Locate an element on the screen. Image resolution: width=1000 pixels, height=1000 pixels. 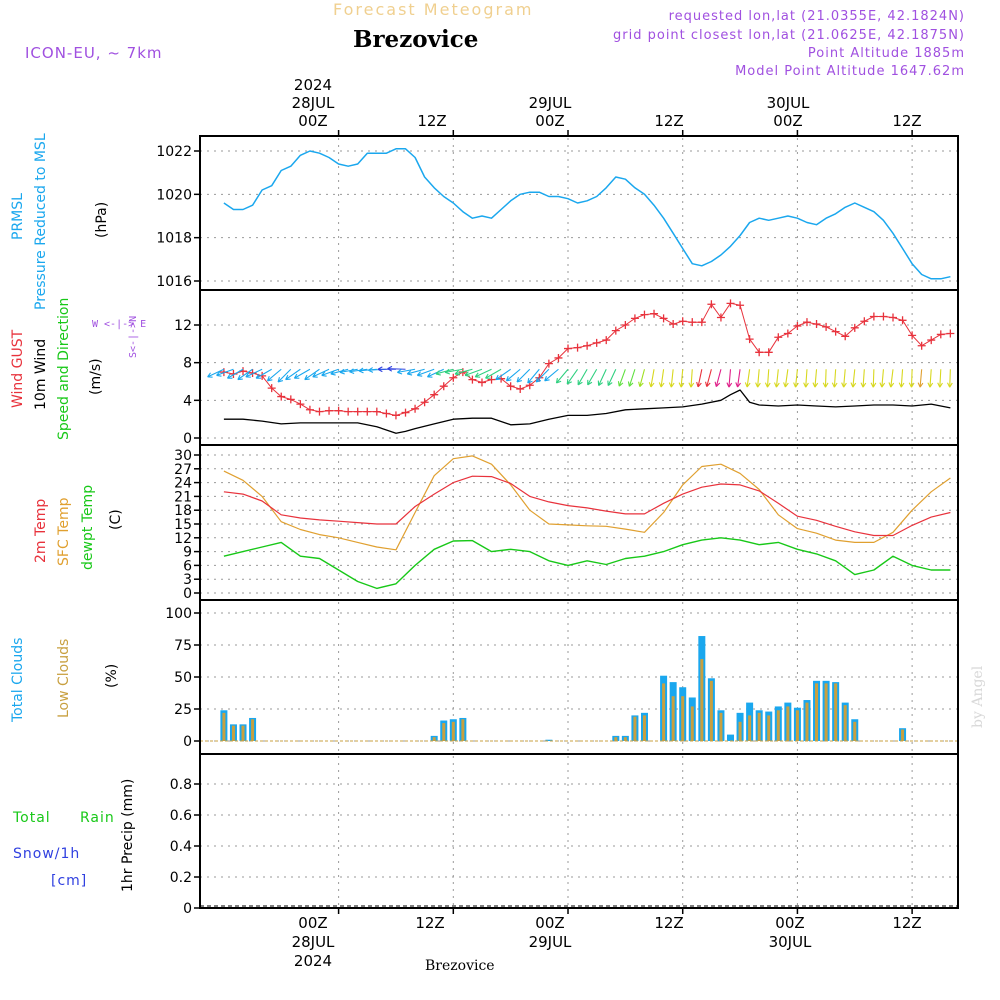
y-tick-label: 6 is located at coordinates (187, 566).